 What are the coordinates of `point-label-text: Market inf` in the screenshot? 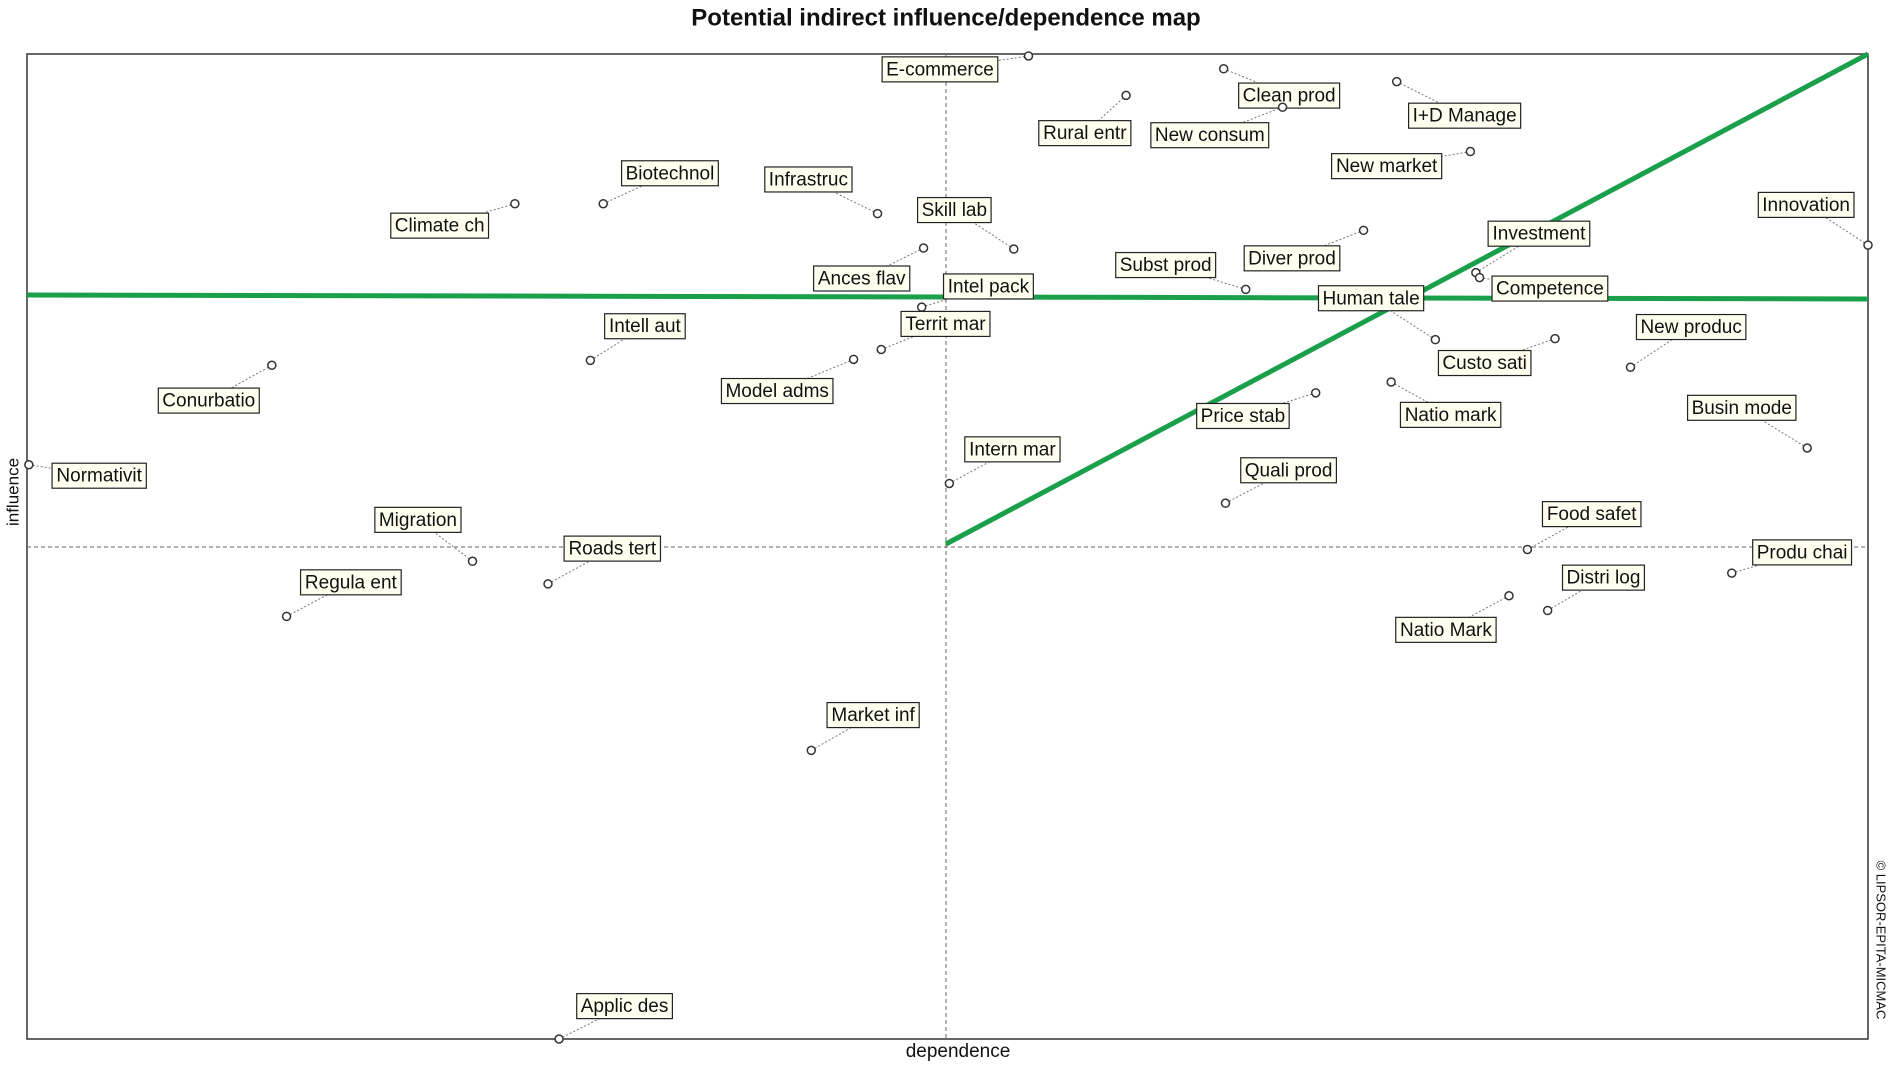 It's located at (873, 715).